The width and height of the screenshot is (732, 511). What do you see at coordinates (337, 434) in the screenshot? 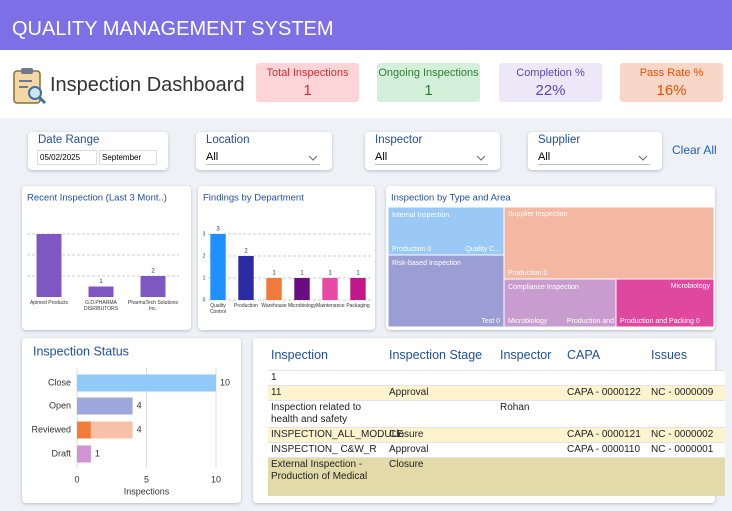
I see `table-cell: INSPECTION_ALL_MODULE` at bounding box center [337, 434].